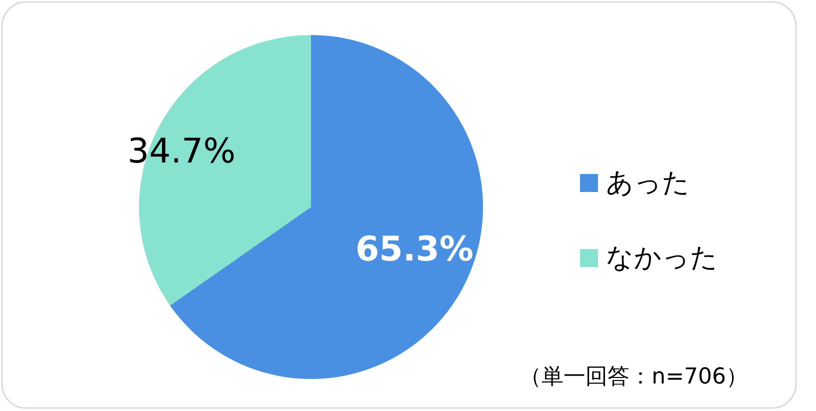 Image resolution: width=816 pixels, height=411 pixels. Describe the element at coordinates (634, 377) in the screenshot. I see `text: （単一回答：n=706）` at that location.